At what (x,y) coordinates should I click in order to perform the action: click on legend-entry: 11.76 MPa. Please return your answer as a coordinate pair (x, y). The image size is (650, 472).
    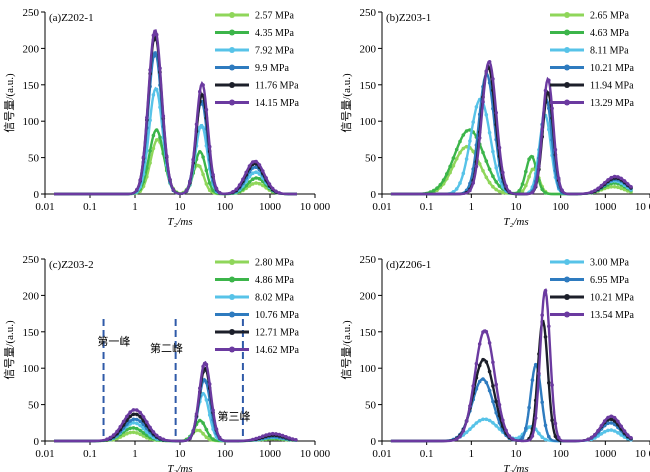
    Looking at the image, I should click on (257, 86).